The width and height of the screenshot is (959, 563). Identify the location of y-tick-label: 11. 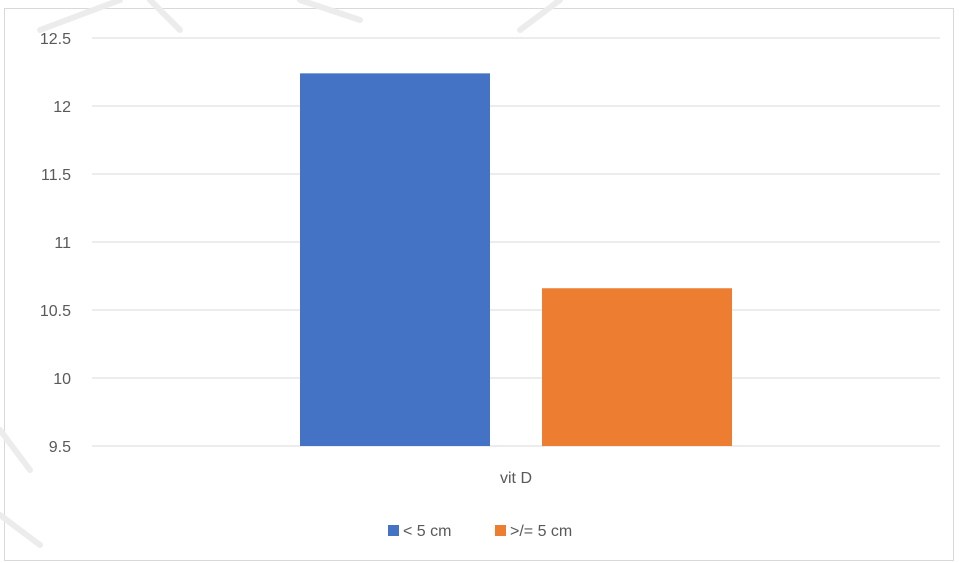
(62, 243).